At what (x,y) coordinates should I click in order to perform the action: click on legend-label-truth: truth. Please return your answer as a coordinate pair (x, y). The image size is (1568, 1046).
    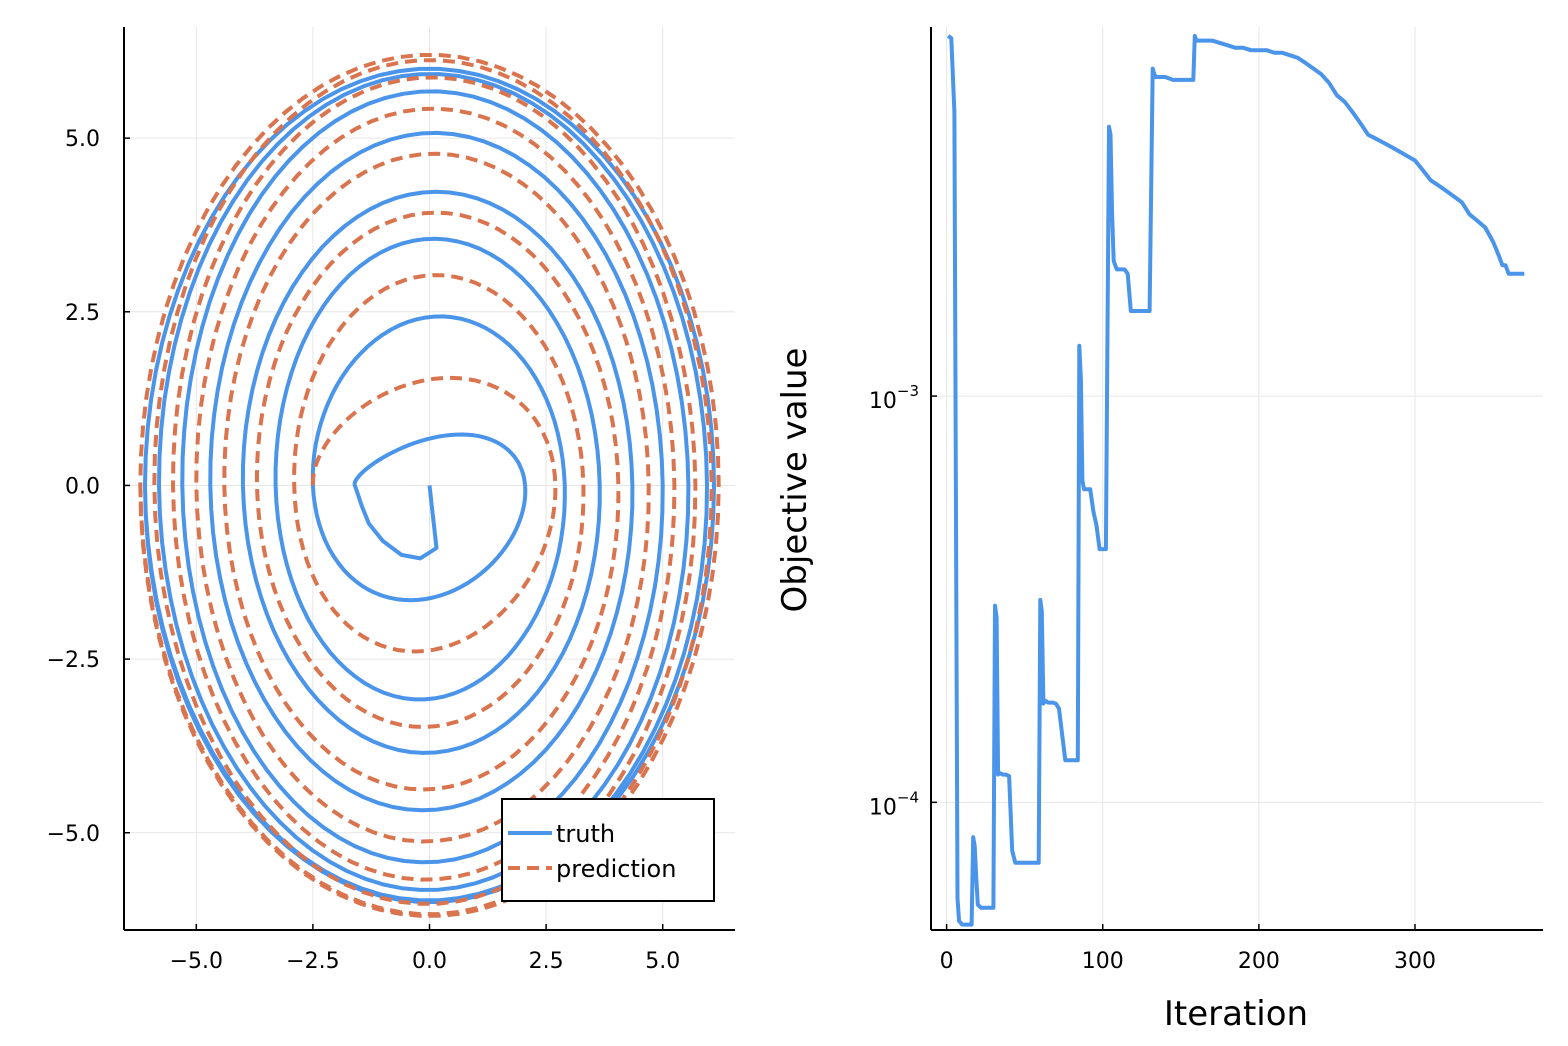
    Looking at the image, I should click on (585, 834).